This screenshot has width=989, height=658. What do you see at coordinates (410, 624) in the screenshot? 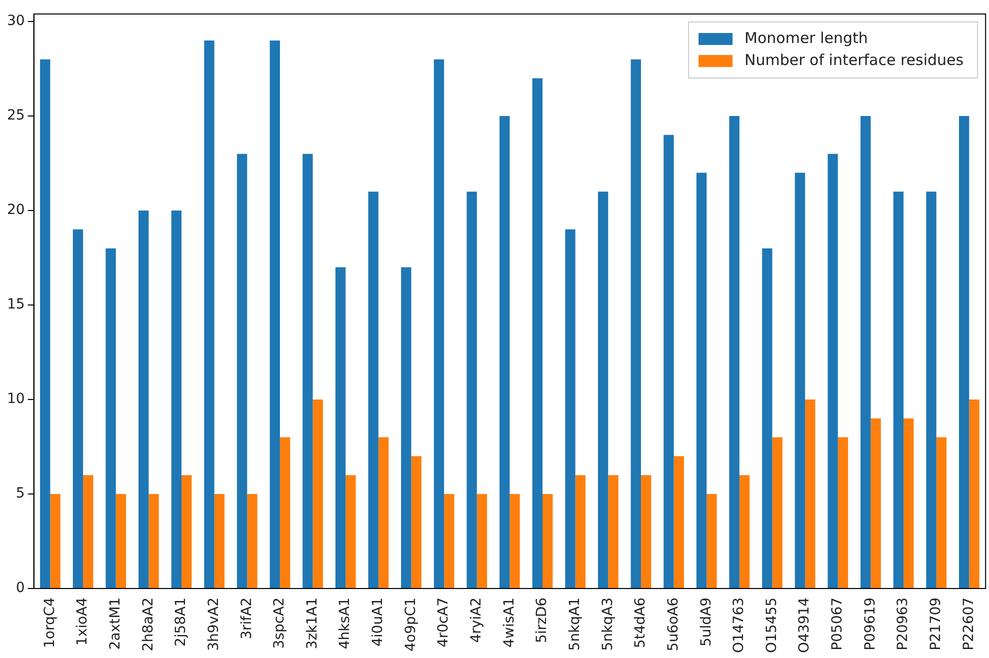
I see `x-tick-label: 4o9pC1` at bounding box center [410, 624].